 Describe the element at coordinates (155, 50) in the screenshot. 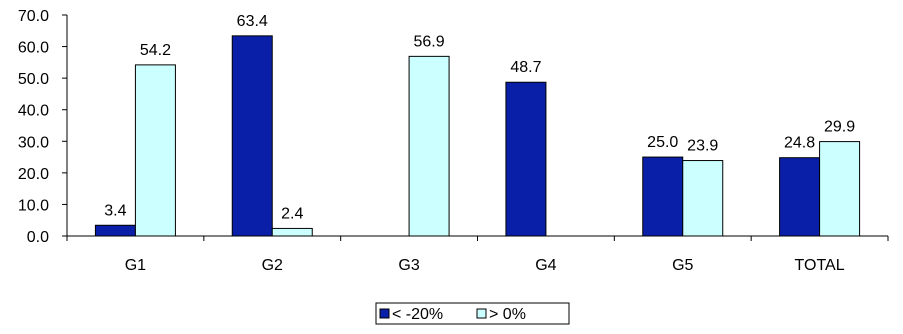

I see `data-label: 54.2` at that location.